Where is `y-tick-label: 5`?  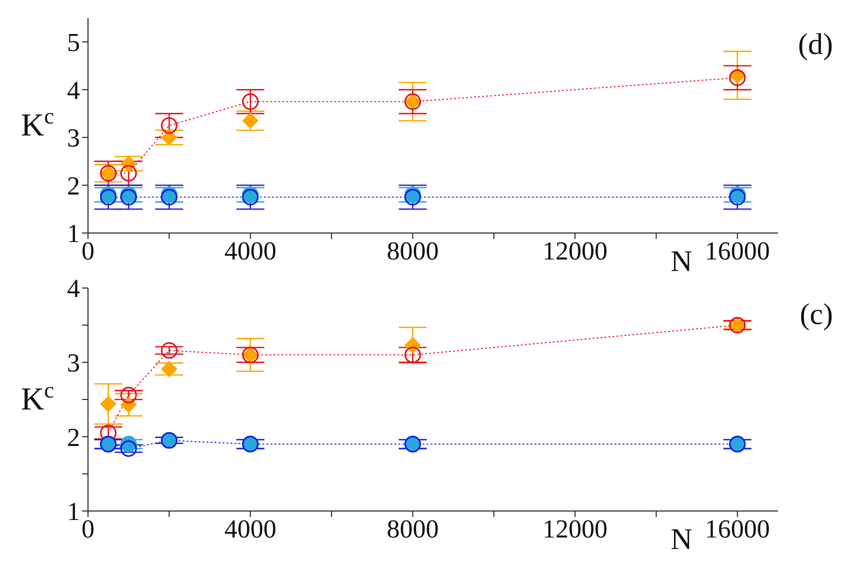 y-tick-label: 5 is located at coordinates (73, 43).